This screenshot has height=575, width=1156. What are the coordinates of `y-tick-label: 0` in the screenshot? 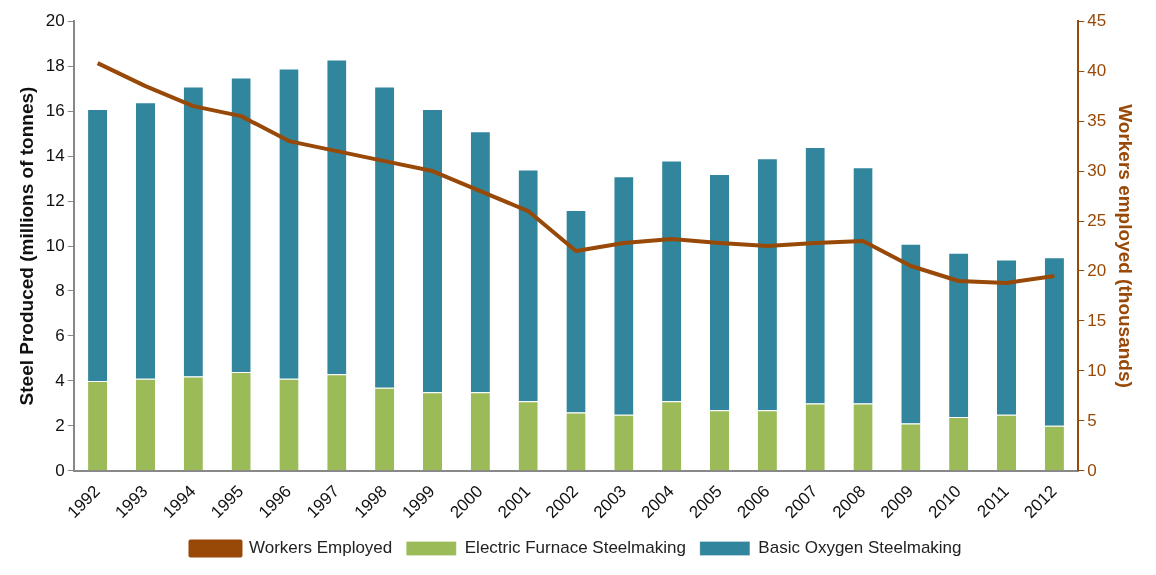 It's located at (60, 470).